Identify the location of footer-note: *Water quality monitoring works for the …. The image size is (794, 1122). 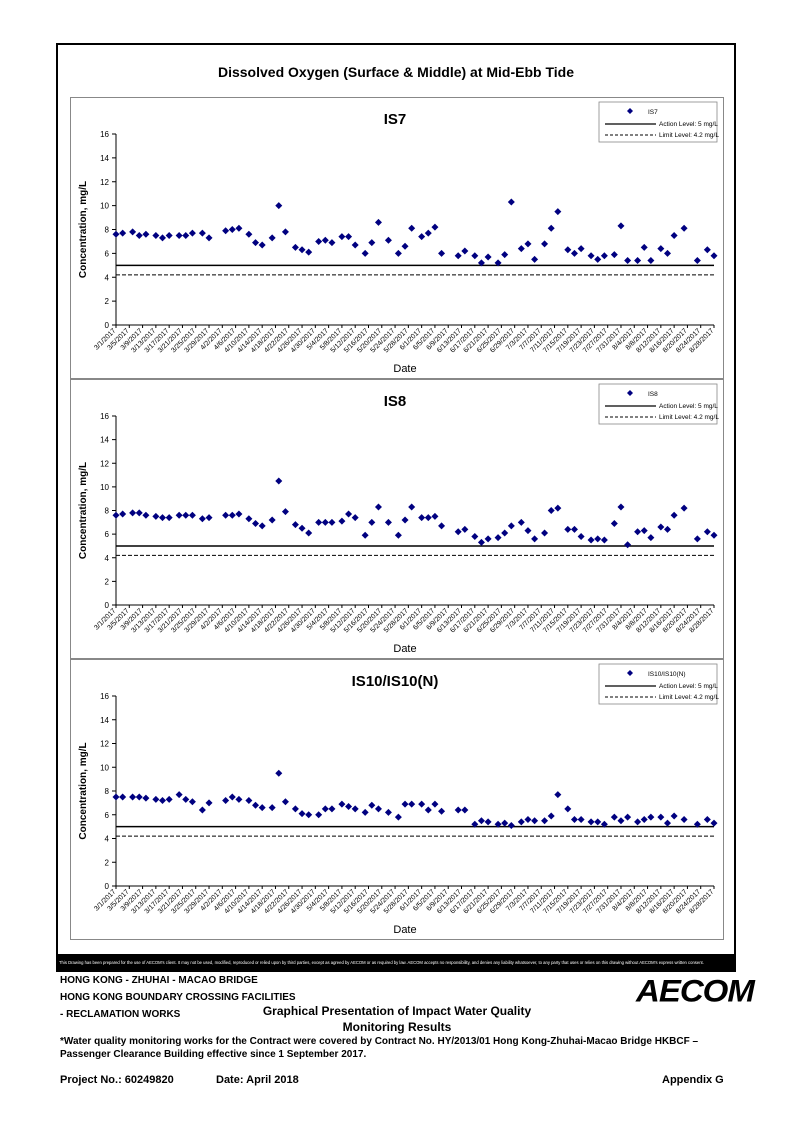
(379, 1048).